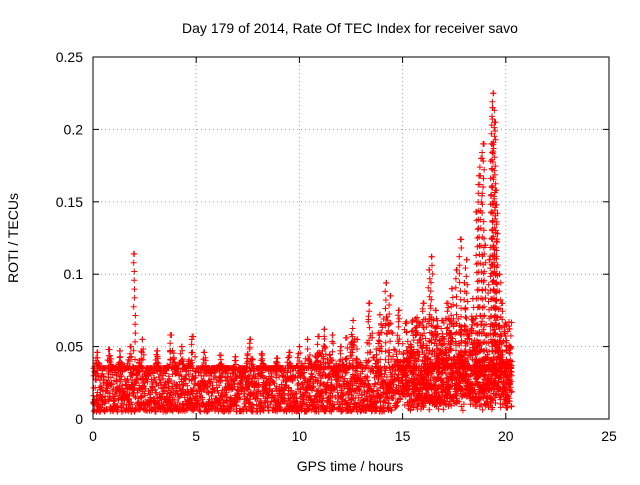 The width and height of the screenshot is (640, 485). Describe the element at coordinates (69, 202) in the screenshot. I see `y-tick-label: 0.15` at that location.